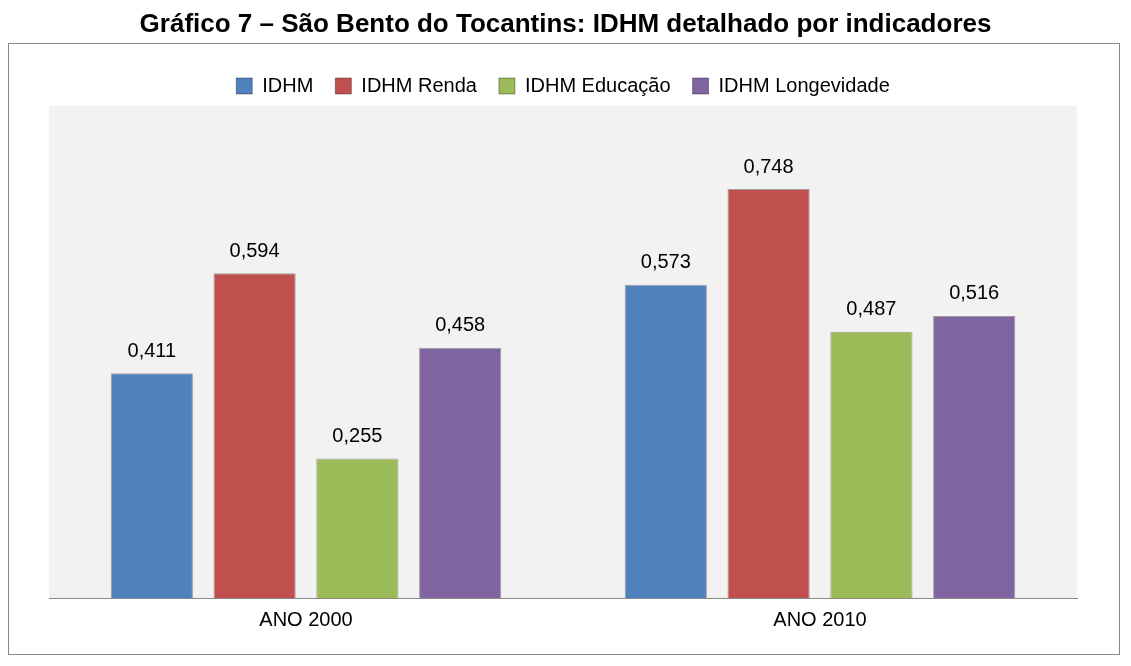 This screenshot has width=1131, height=666. I want to click on data-label: 0,458, so click(460, 324).